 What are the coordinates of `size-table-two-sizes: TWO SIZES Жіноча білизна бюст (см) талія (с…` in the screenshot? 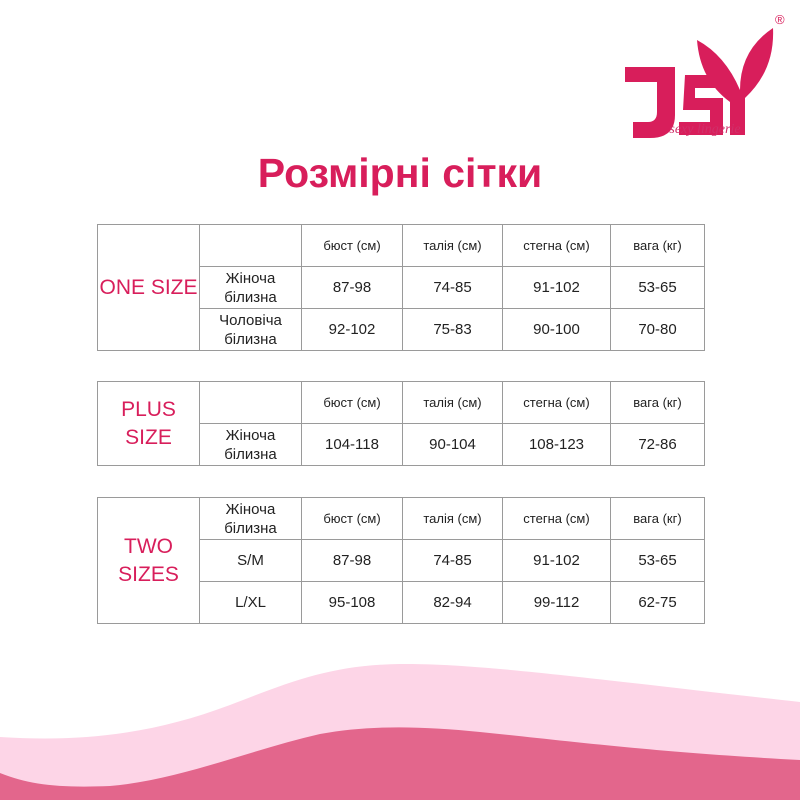 It's located at (401, 560).